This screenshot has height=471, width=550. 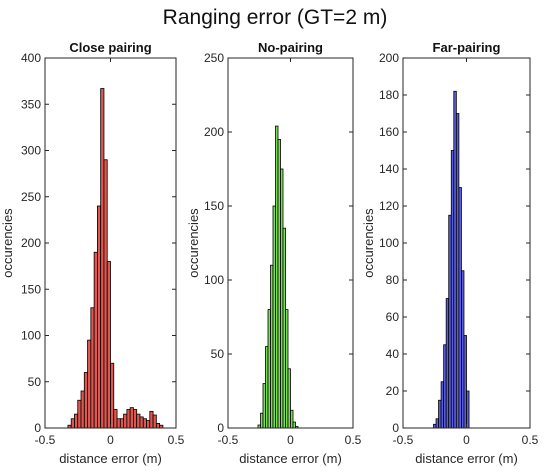 What do you see at coordinates (290, 47) in the screenshot?
I see `panel-title: No-pairing` at bounding box center [290, 47].